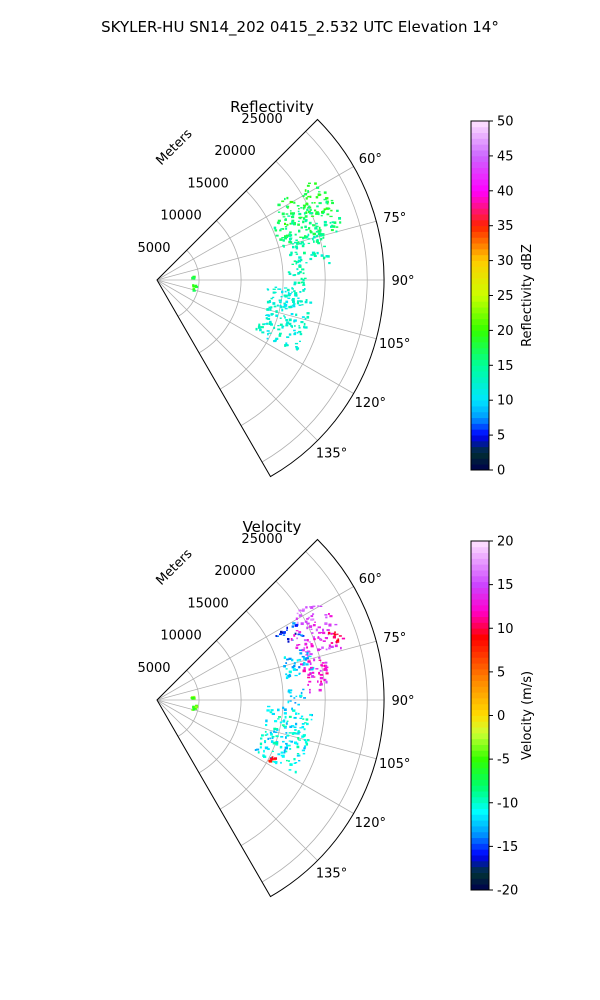  I want to click on range-tick-label: 10000, so click(180, 216).